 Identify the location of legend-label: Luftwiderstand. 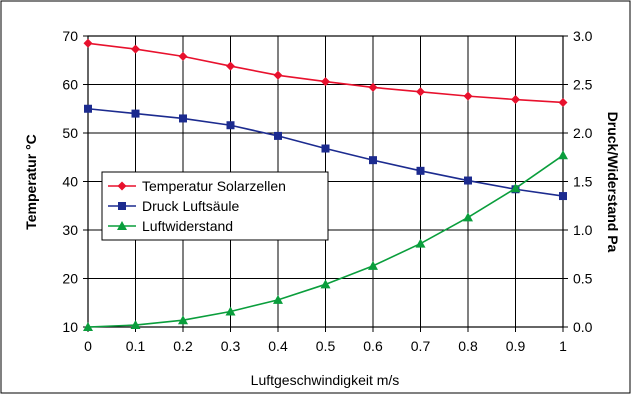
(187, 226).